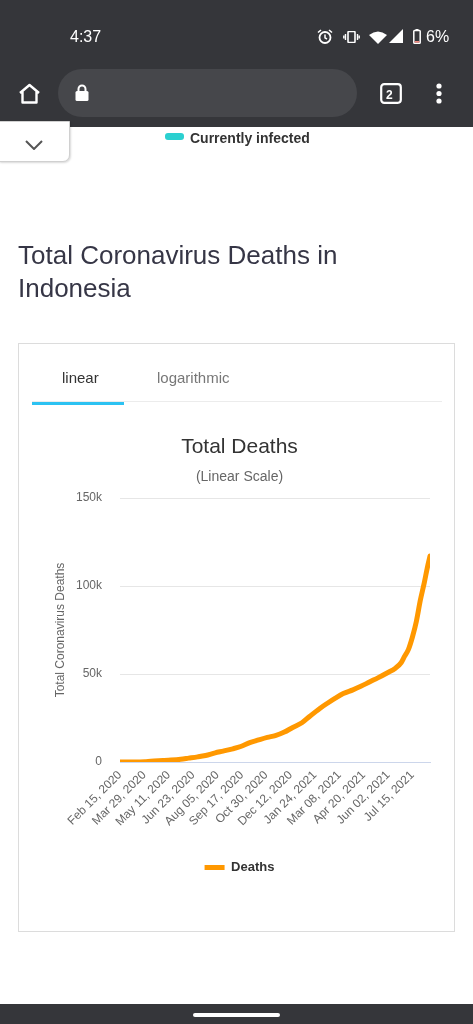  Describe the element at coordinates (59, 630) in the screenshot. I see `y-axis-title: Total Coronavirus Deaths` at that location.